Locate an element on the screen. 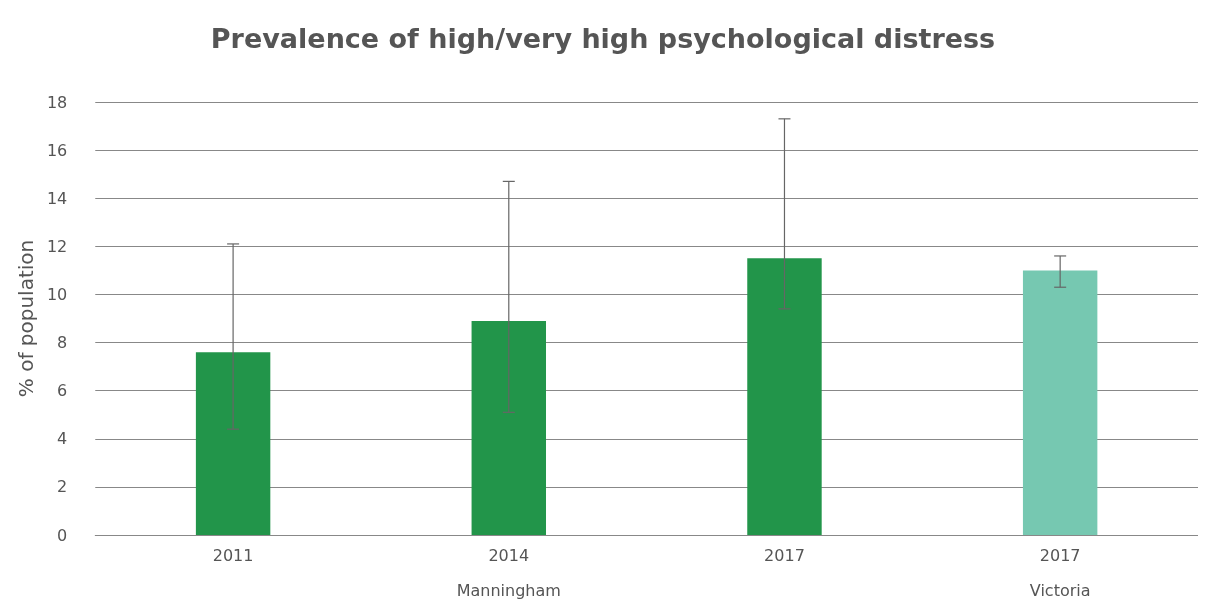 This screenshot has height=603, width=1206. x-tick-label: 2014 is located at coordinates (509, 555).